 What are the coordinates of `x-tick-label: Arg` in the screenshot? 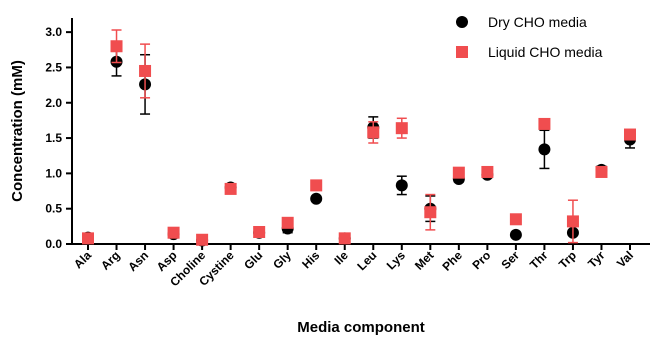 It's located at (110, 260).